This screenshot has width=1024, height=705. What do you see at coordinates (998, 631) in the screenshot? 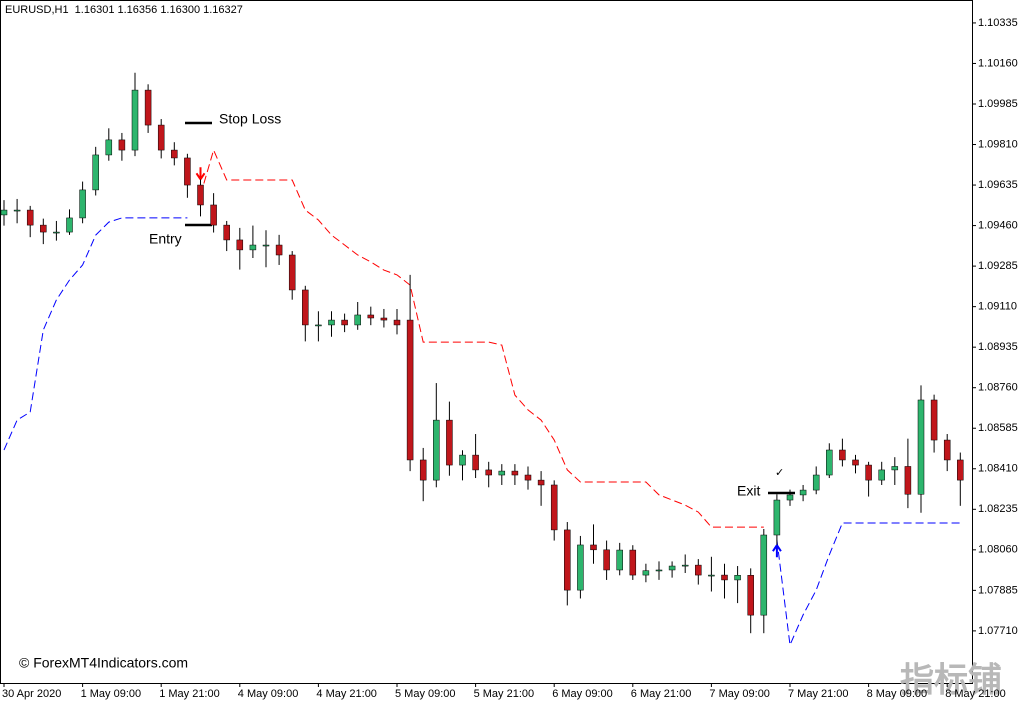
I see `y-tick-label: 1.07710` at bounding box center [998, 631].